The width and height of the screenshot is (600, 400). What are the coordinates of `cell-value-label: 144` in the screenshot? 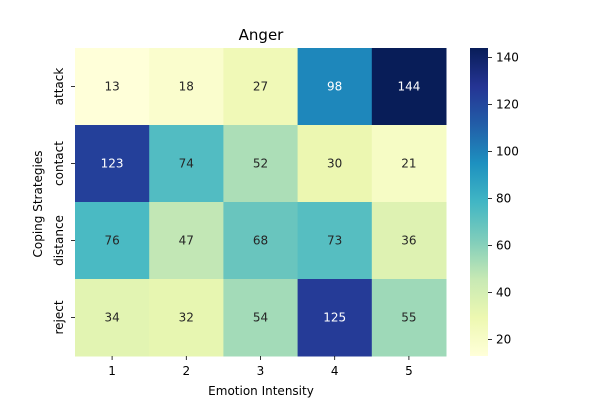 It's located at (408, 87).